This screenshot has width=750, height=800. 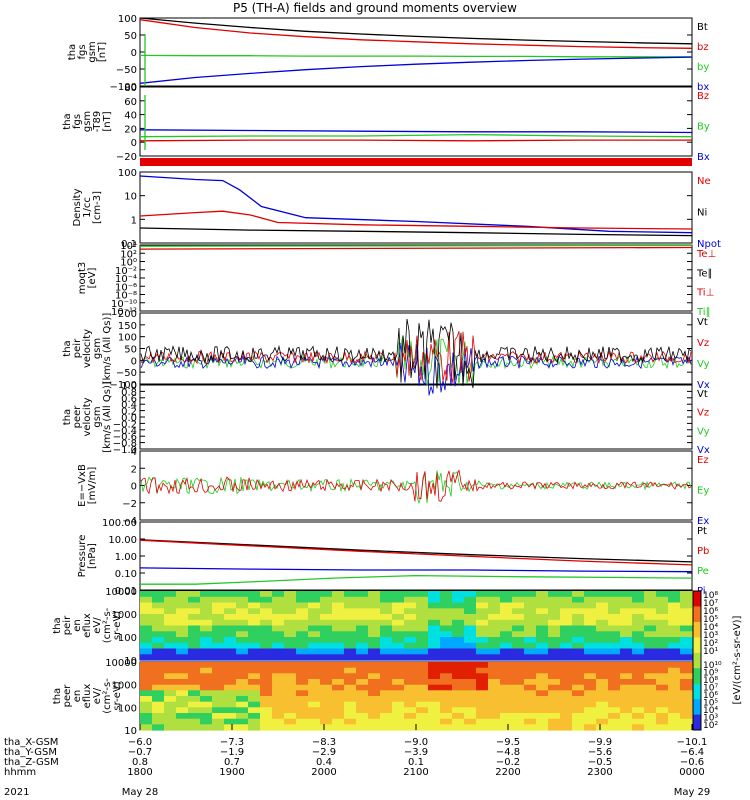 I want to click on legend-Vt: Vt, so click(x=702, y=394).